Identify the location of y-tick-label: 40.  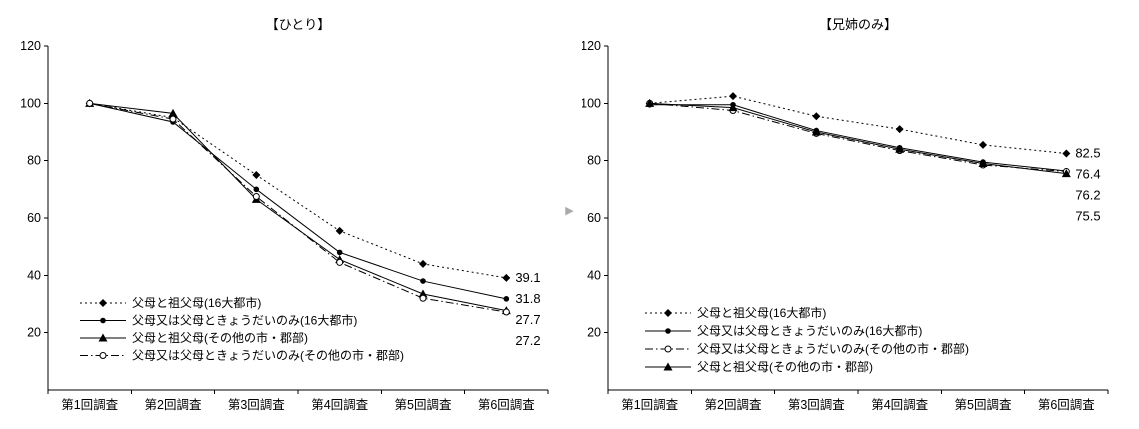
(594, 275).